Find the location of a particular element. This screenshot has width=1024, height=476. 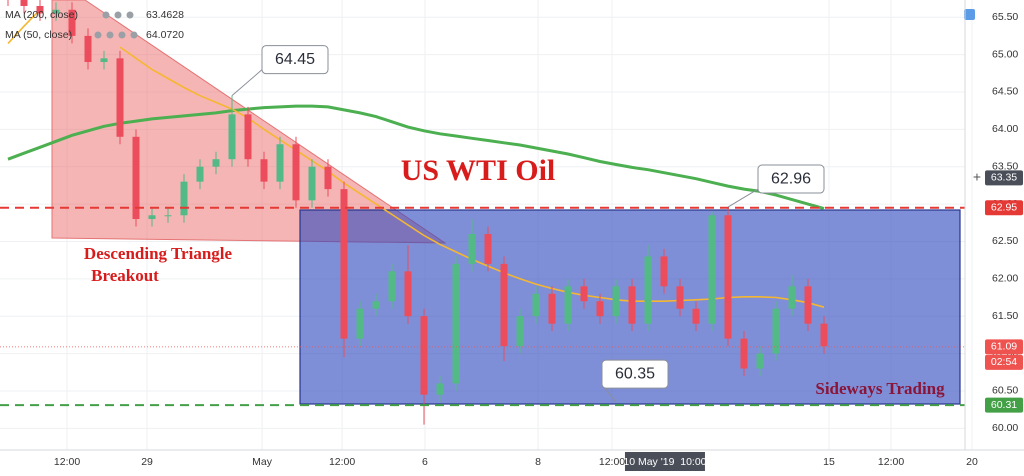

y-tick-label: 61.50 is located at coordinates (1005, 316).